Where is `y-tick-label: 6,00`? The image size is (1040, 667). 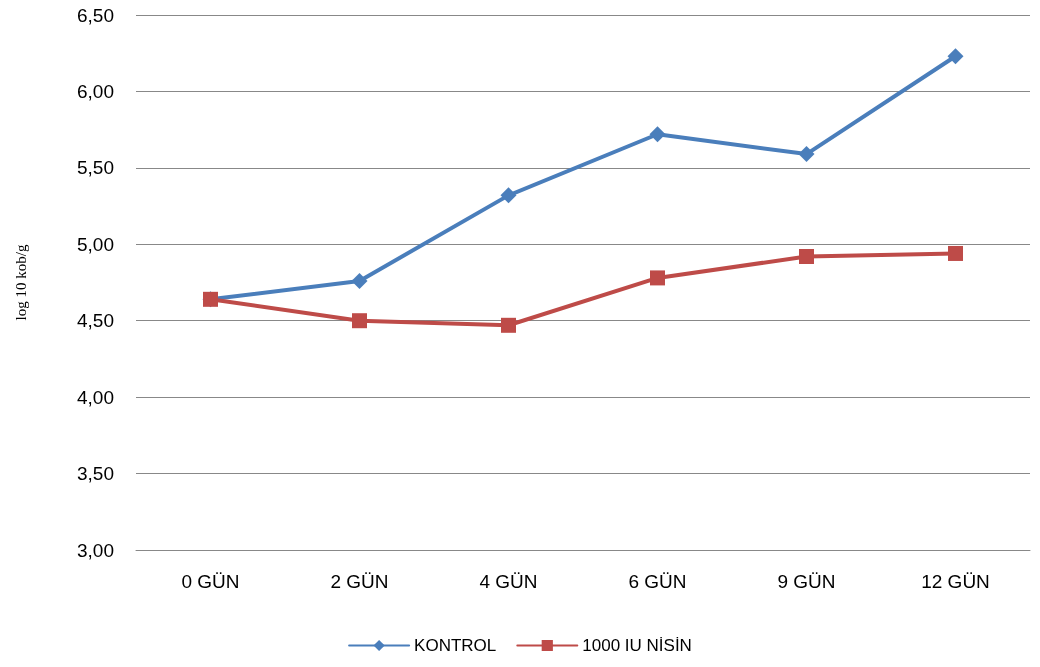 y-tick-label: 6,00 is located at coordinates (95, 91).